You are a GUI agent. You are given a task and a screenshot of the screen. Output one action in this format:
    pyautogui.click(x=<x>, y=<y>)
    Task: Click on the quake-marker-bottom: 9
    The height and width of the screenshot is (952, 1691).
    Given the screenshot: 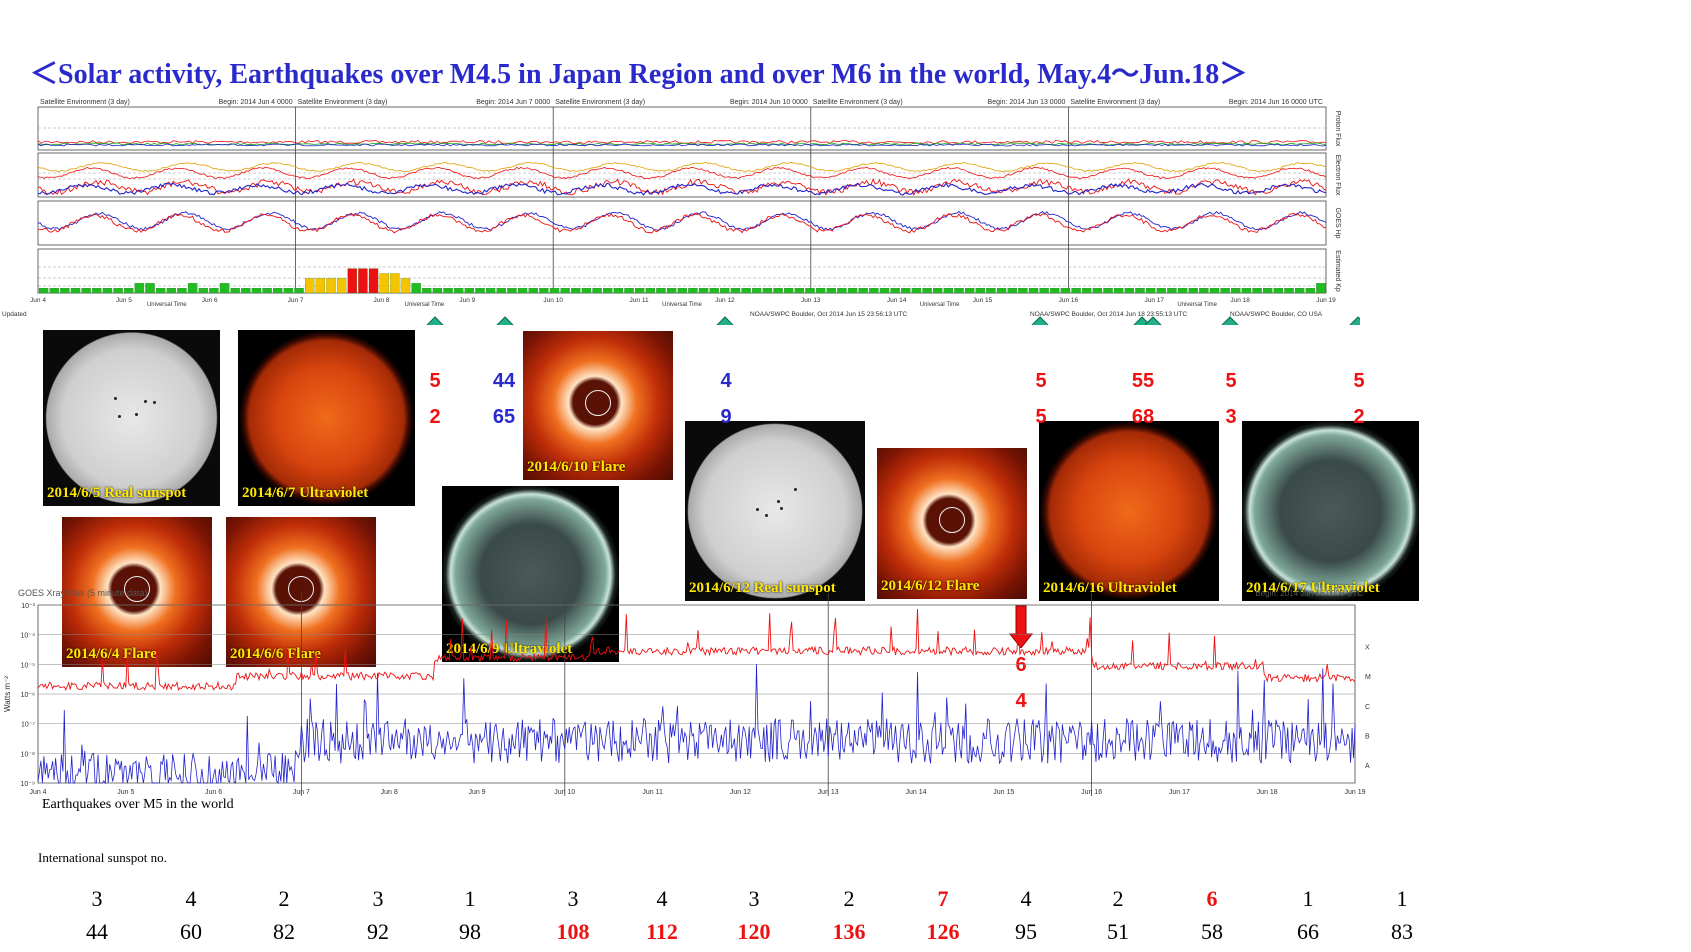 What is the action you would take?
    pyautogui.click(x=726, y=417)
    